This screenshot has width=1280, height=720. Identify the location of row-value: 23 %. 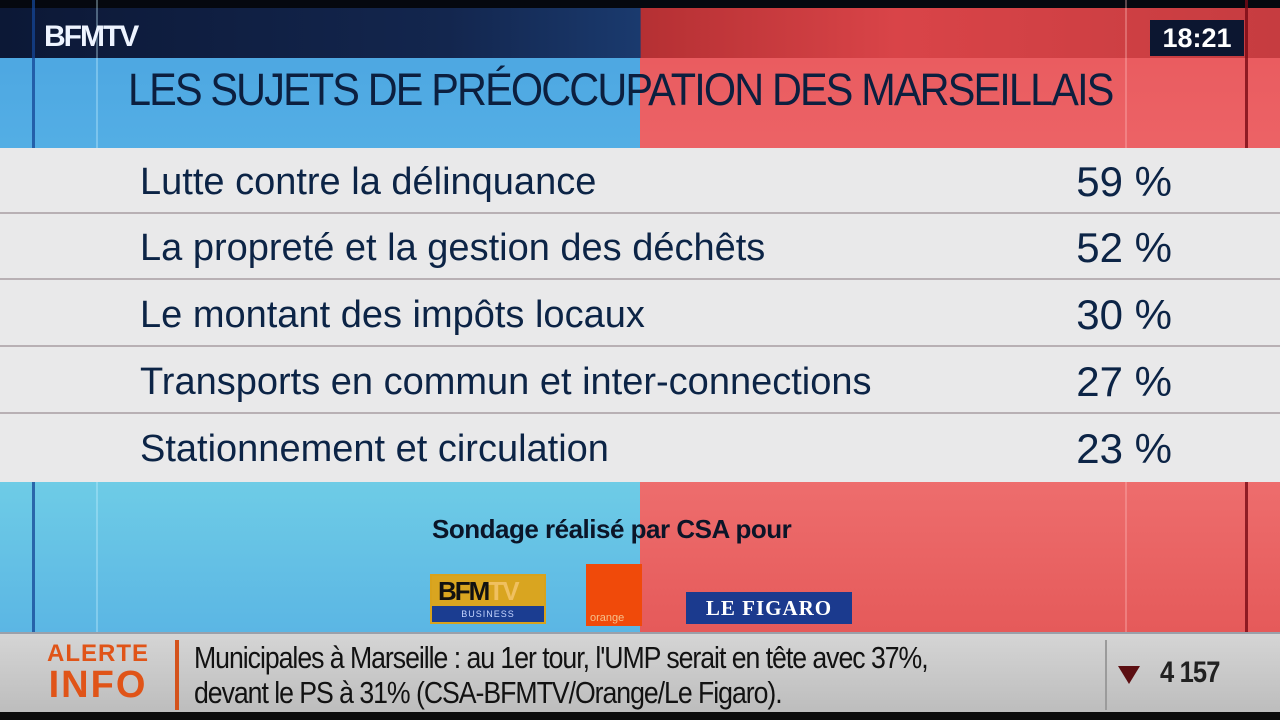
(1124, 448).